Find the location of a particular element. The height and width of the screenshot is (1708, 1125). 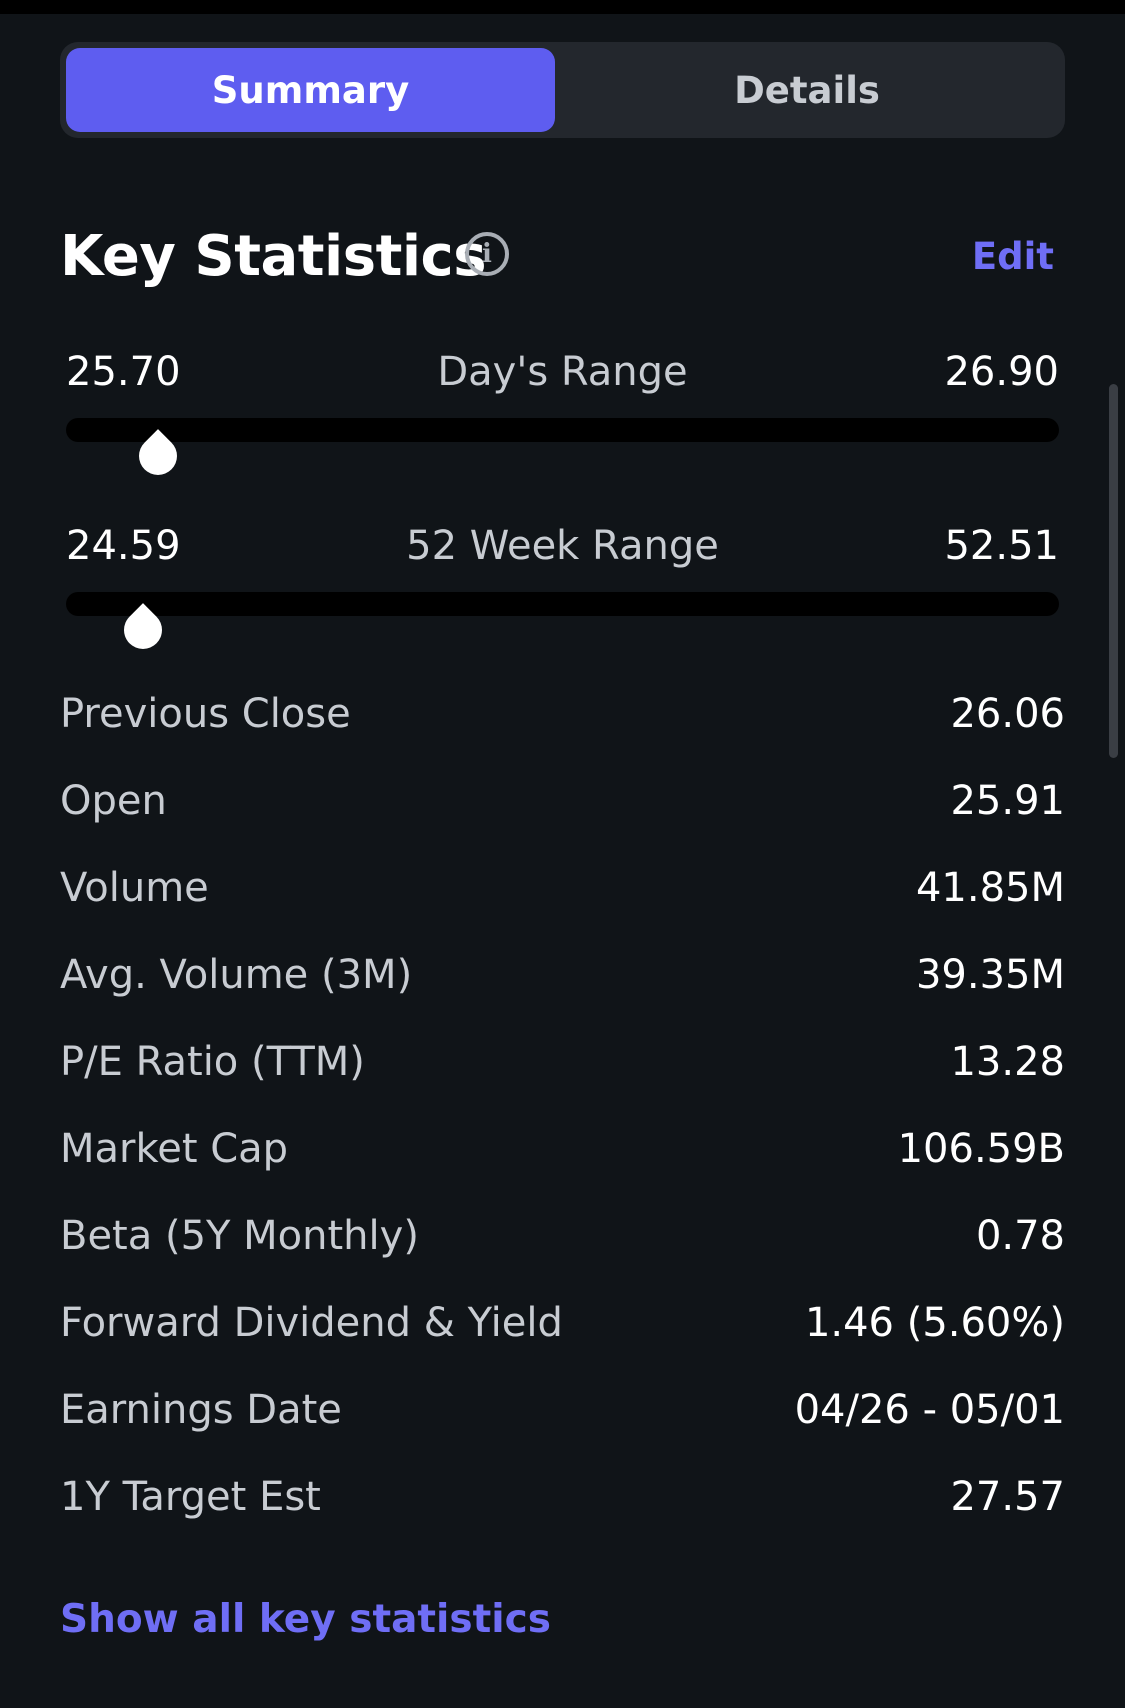

stat-value: 27.57 is located at coordinates (1007, 1497).